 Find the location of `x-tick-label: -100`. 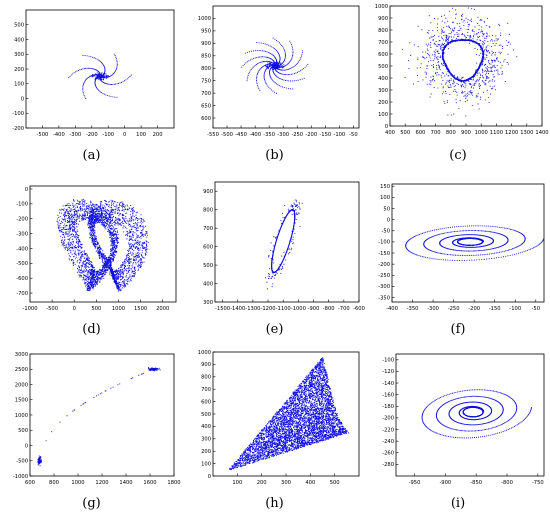

x-tick-label: -100 is located at coordinates (339, 135).